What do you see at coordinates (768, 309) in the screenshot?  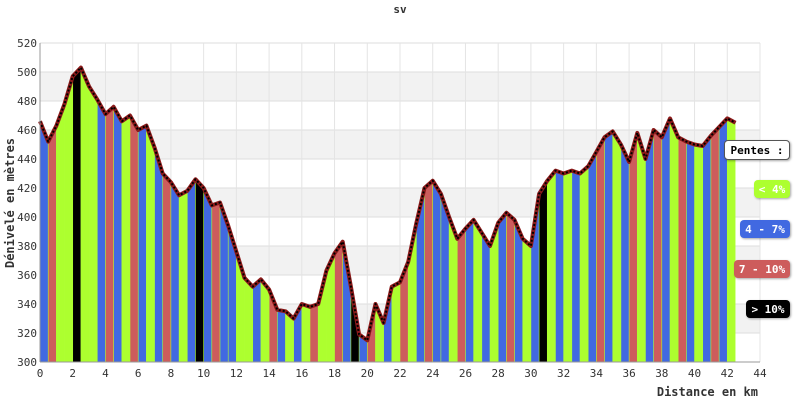 I see `legend-slope-over-10: > 10%` at bounding box center [768, 309].